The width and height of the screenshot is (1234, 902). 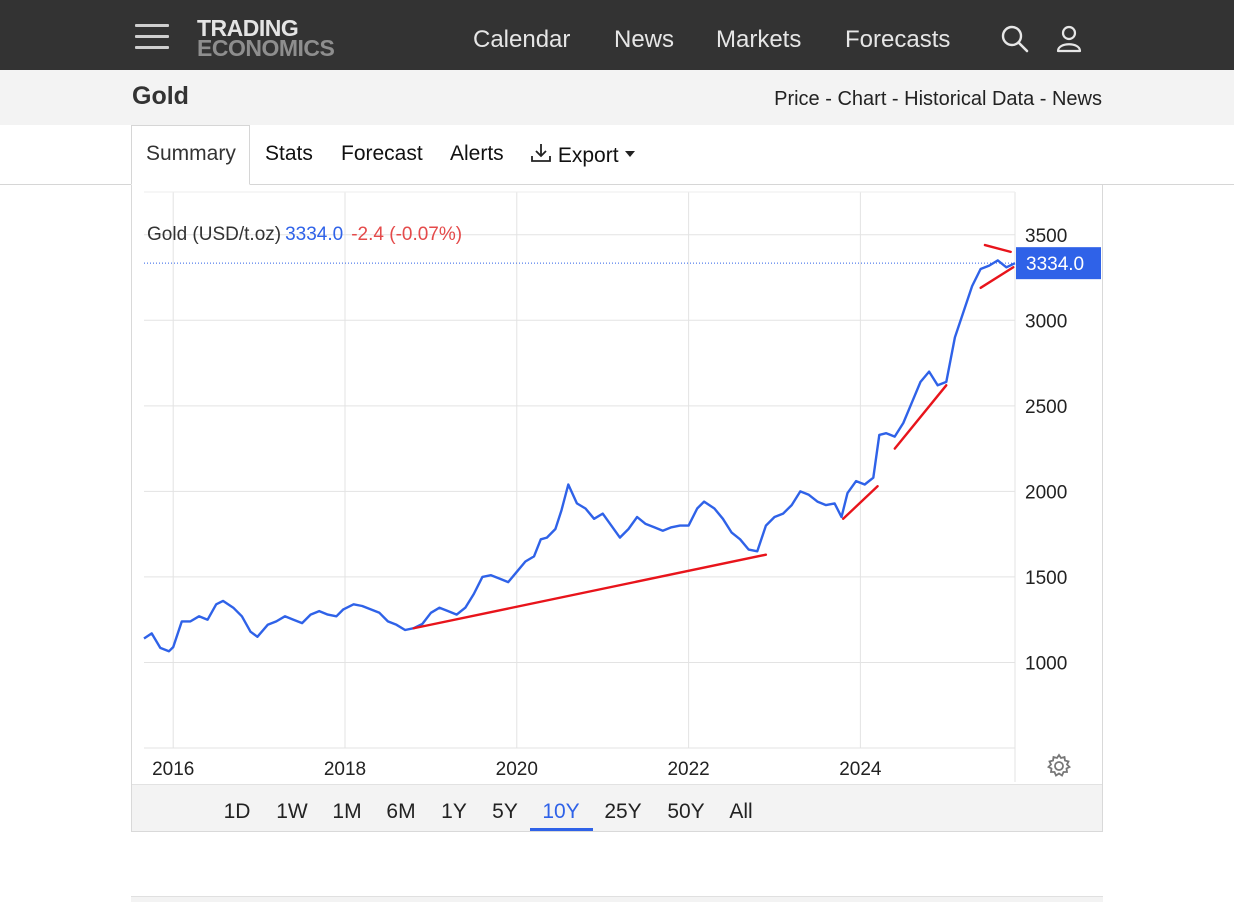 What do you see at coordinates (266, 48) in the screenshot?
I see `logo-line-2: ECONOMICS` at bounding box center [266, 48].